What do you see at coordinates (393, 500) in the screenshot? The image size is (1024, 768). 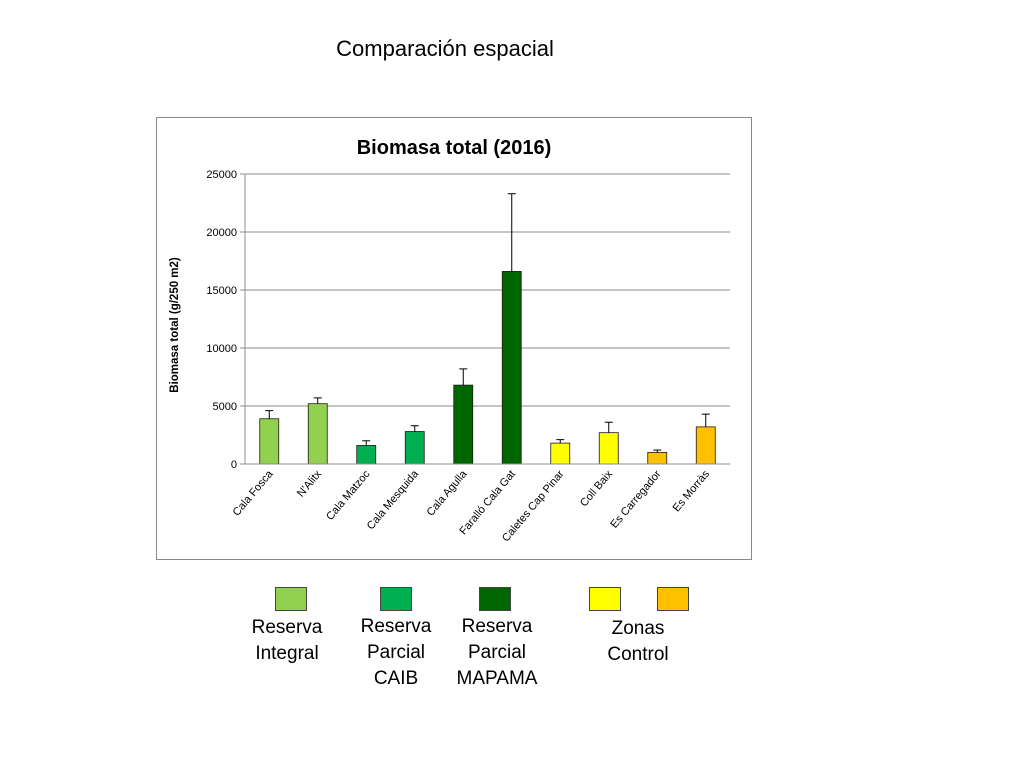 I see `x-tick-label: Cala Mesquida` at bounding box center [393, 500].